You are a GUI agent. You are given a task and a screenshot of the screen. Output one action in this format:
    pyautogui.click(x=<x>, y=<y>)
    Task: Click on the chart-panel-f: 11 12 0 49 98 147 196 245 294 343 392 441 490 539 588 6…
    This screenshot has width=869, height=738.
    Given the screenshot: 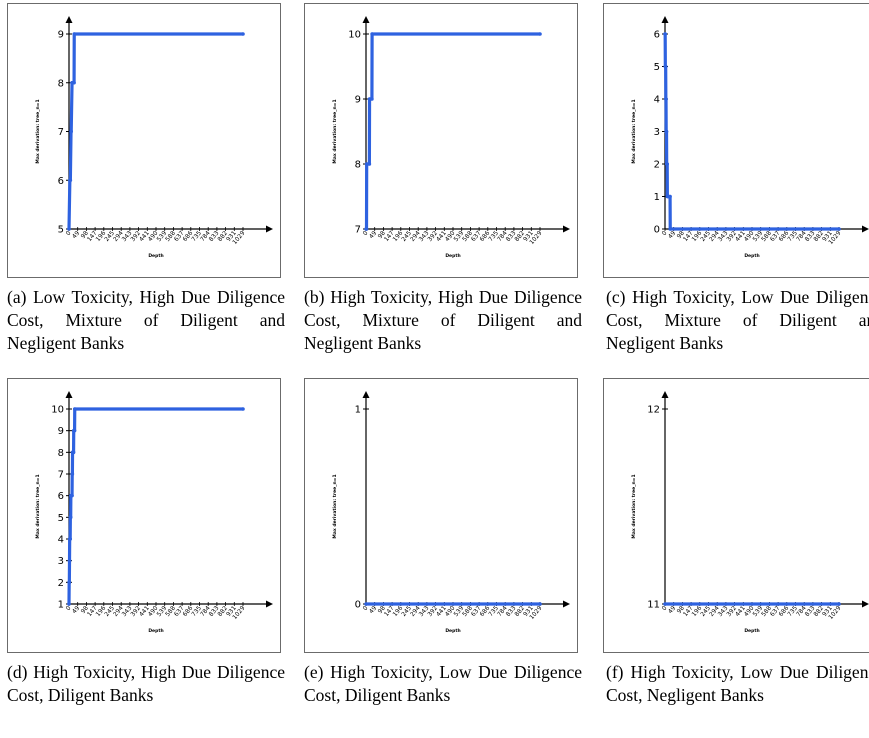 What is the action you would take?
    pyautogui.click(x=736, y=515)
    